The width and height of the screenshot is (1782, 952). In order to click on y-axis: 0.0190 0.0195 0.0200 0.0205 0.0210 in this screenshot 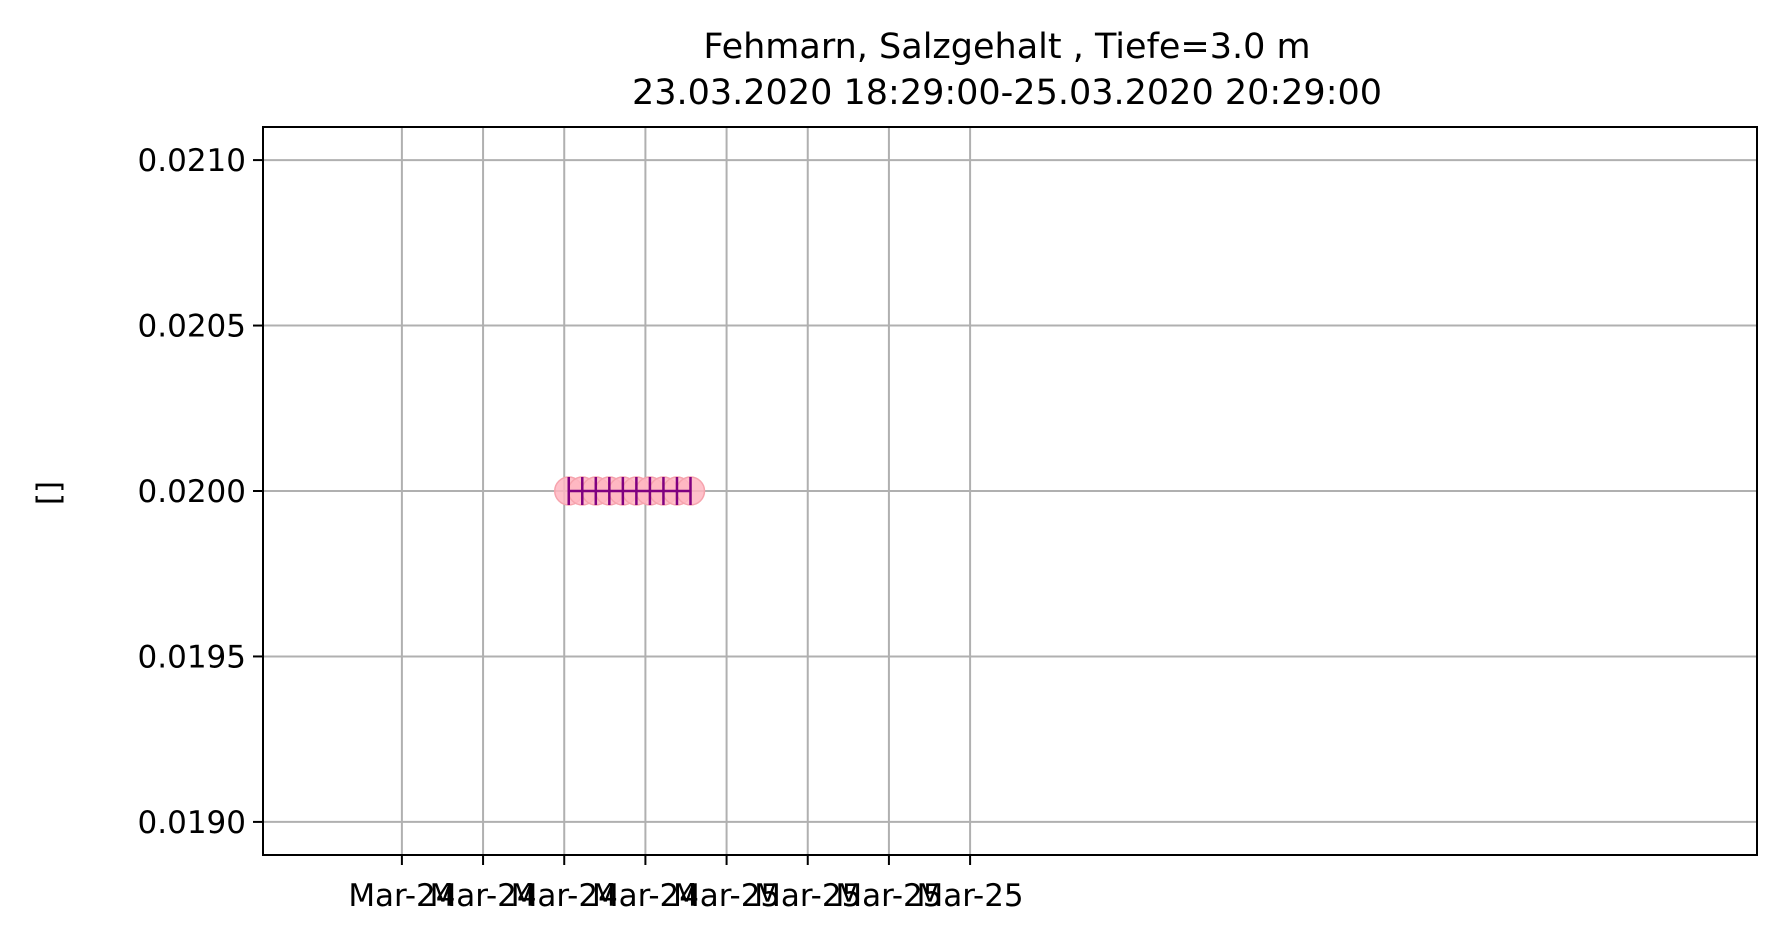, I will do `click(200, 492)`.